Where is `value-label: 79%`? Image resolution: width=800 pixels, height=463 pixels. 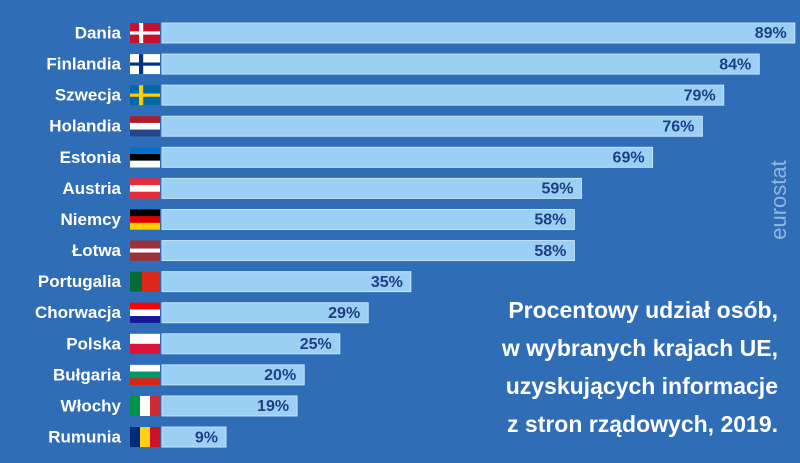
value-label: 79% is located at coordinates (700, 95).